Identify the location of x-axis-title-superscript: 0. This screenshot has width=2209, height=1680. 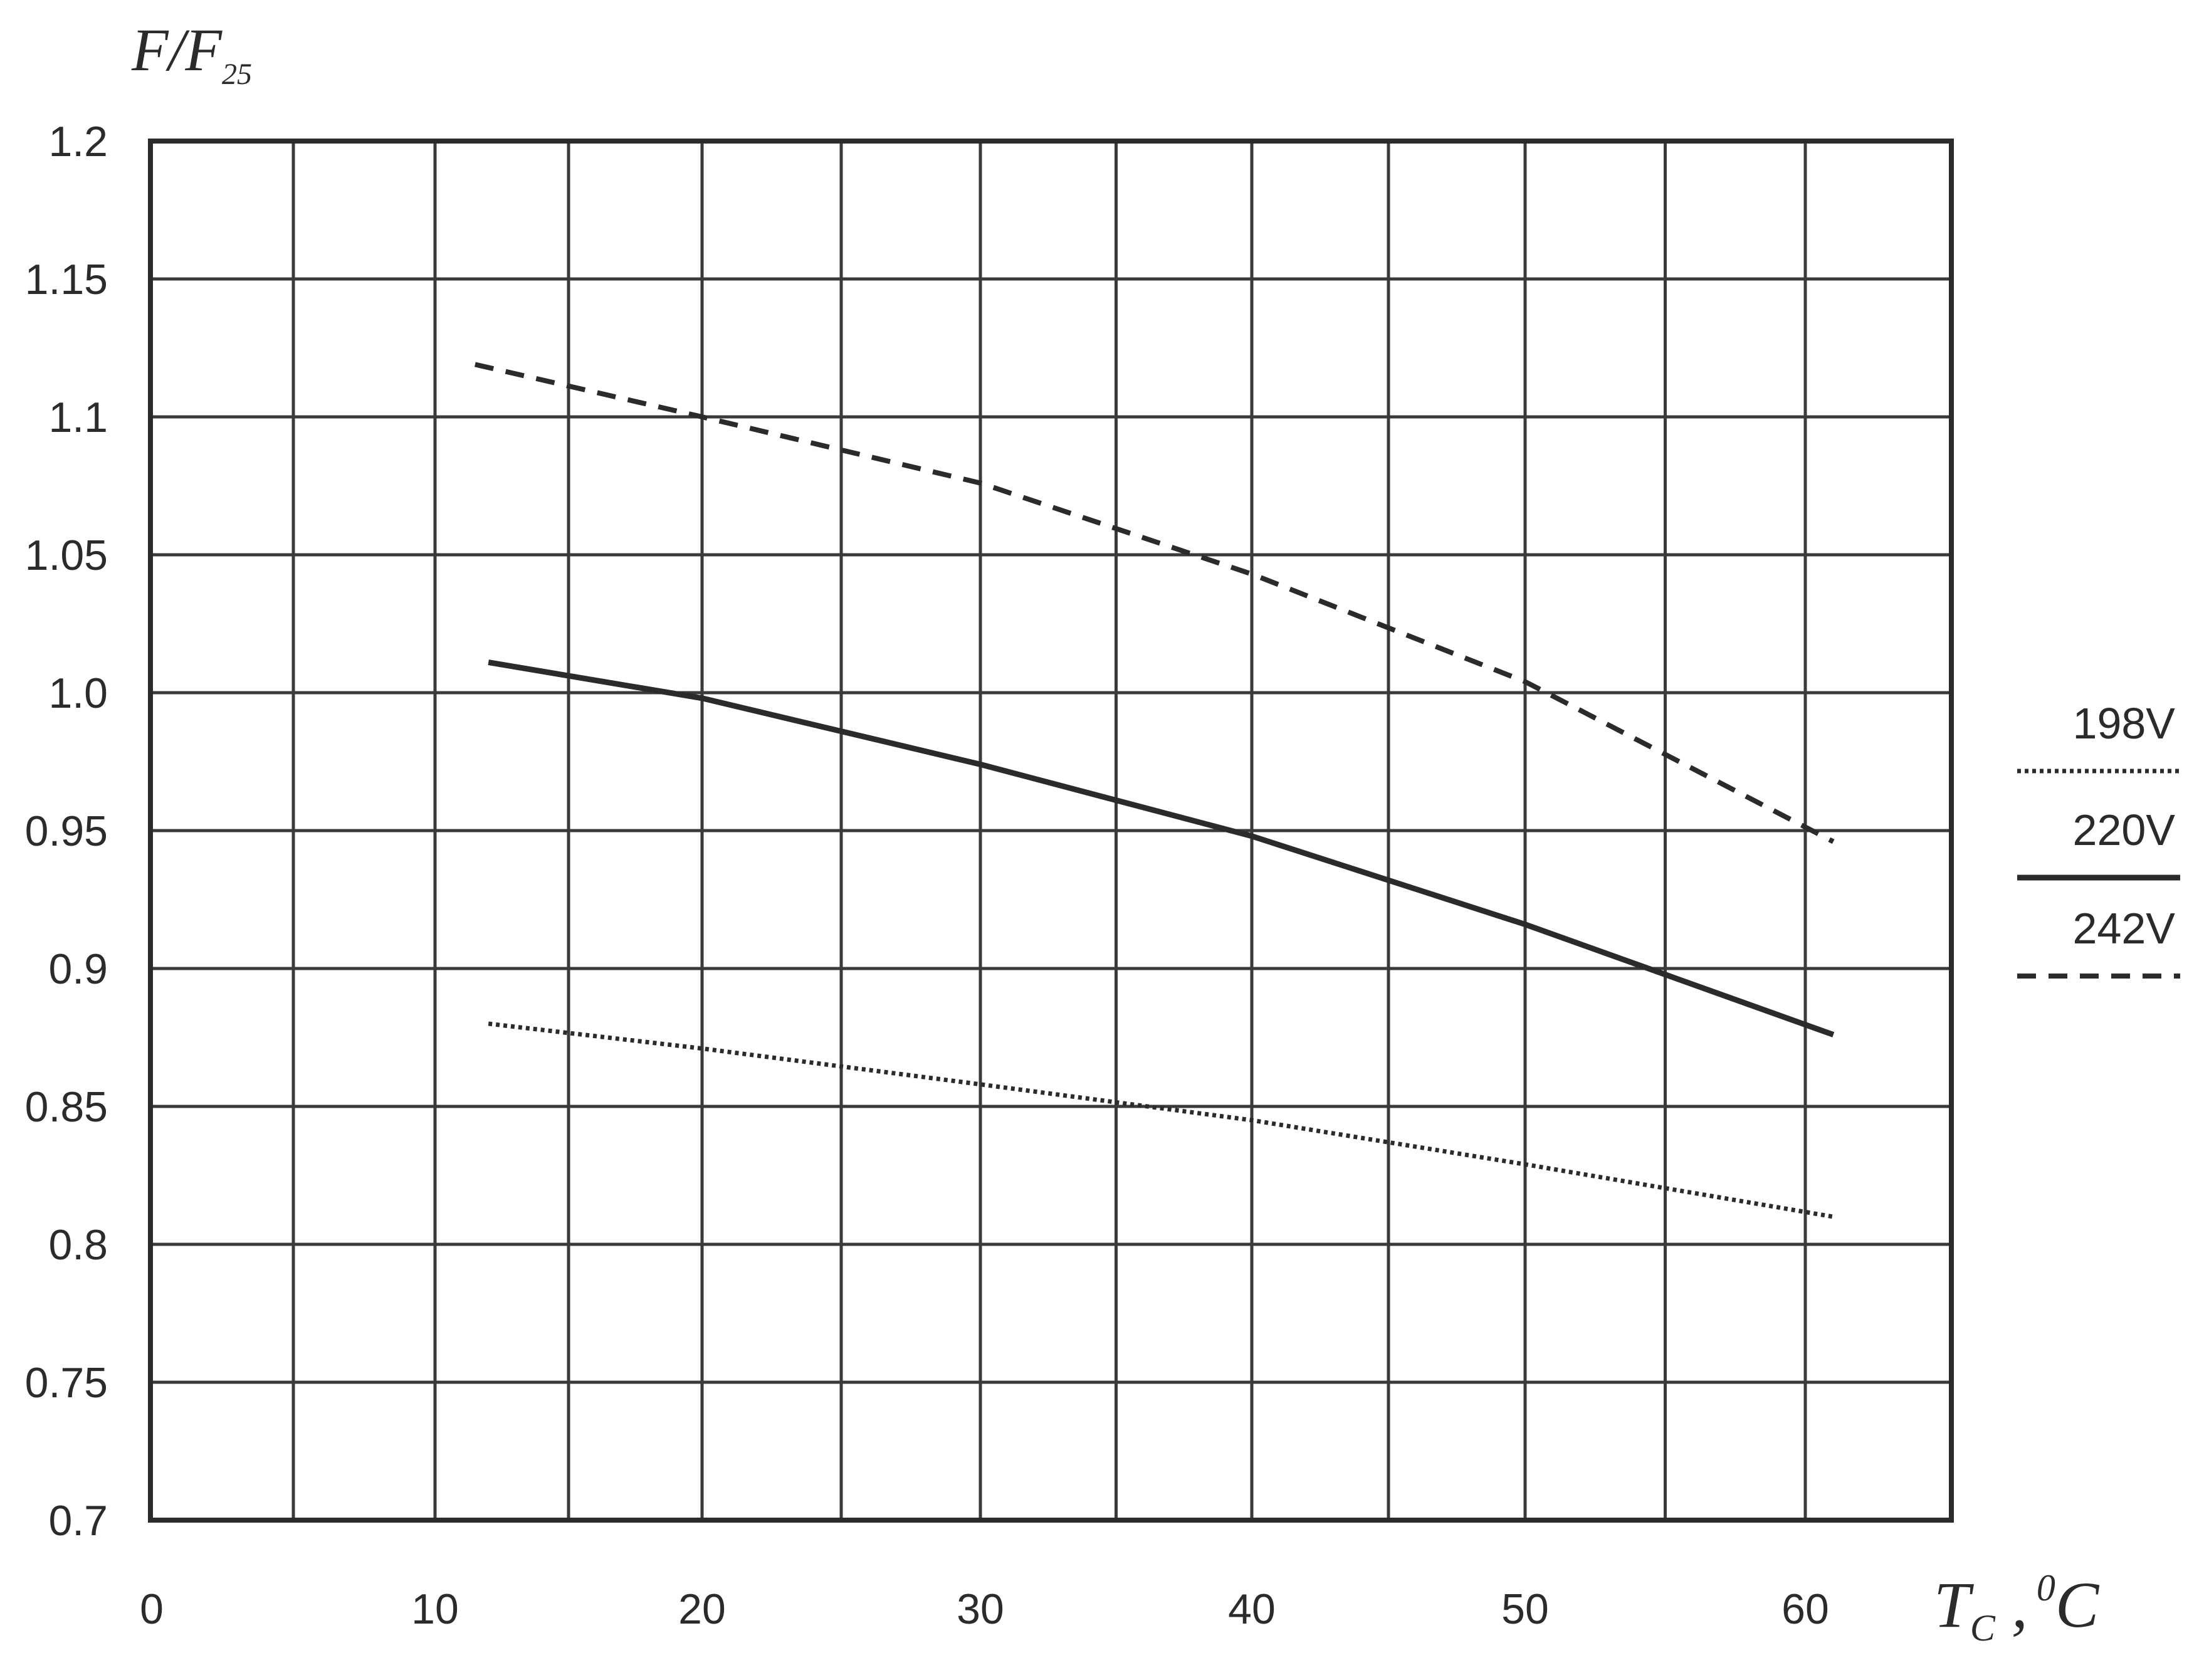
(2046, 1588).